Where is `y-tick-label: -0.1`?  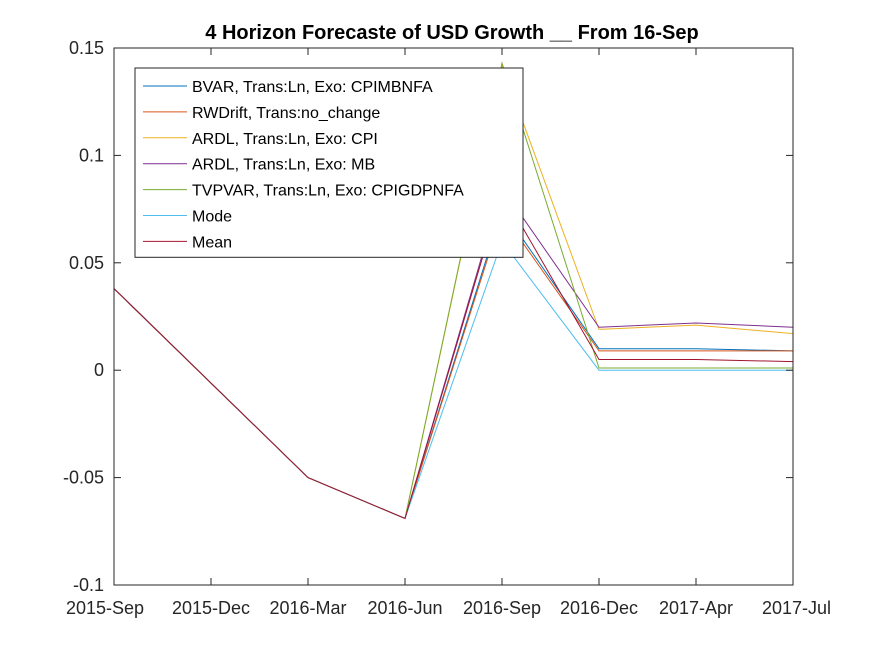
y-tick-label: -0.1 is located at coordinates (88, 585).